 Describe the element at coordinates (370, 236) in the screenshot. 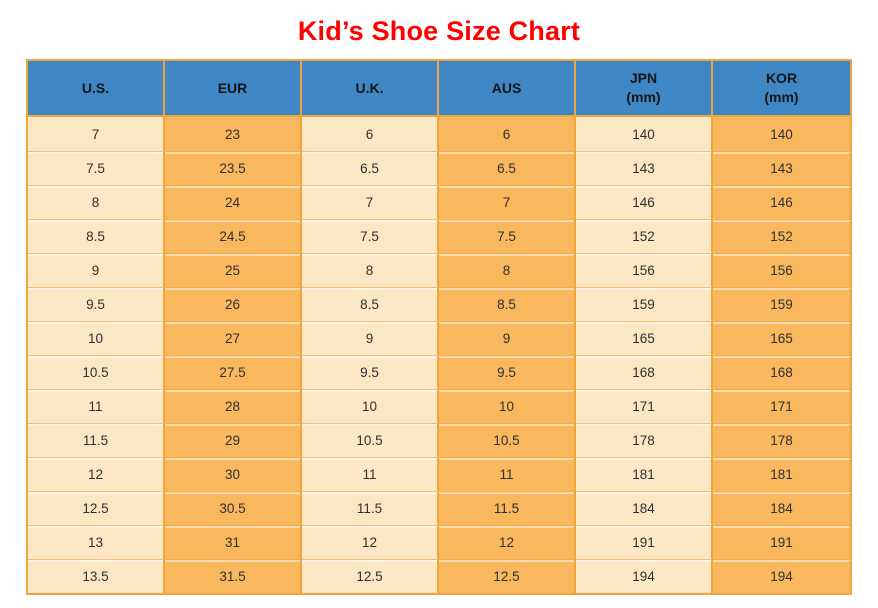

I see `table-cell-uk: 7.5` at that location.